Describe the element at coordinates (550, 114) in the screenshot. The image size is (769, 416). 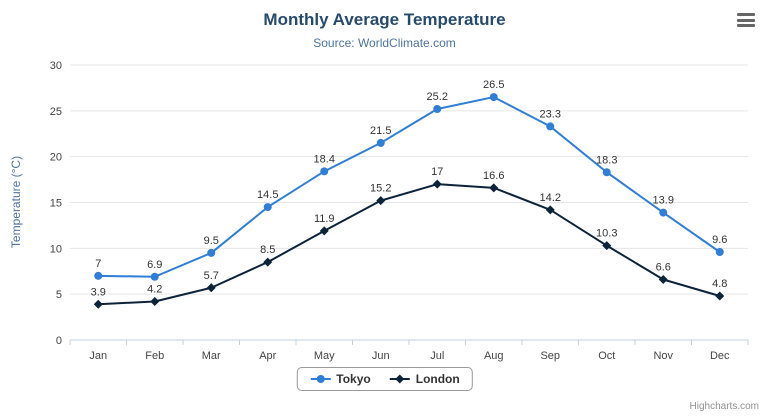
I see `data-label: 23.3` at that location.